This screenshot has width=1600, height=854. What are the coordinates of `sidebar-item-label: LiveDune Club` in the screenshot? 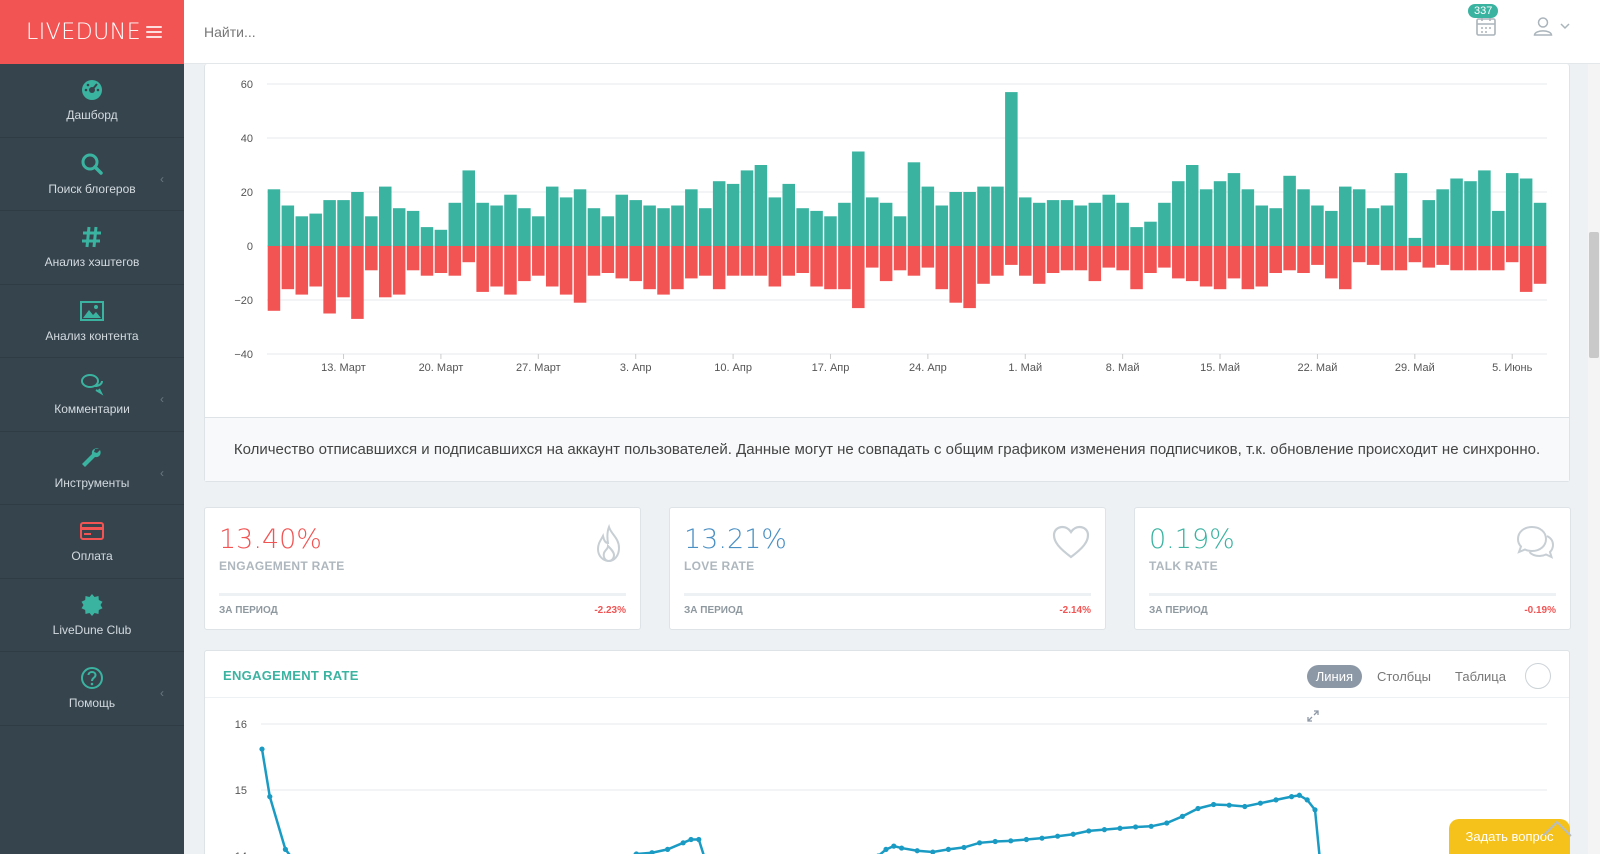 It's located at (92, 629).